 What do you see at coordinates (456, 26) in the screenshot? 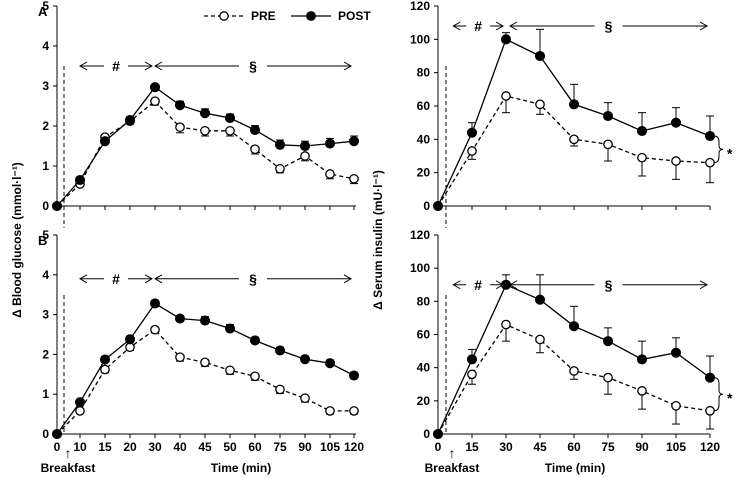
I see `insulin-top-hash-arrowhead-left` at bounding box center [456, 26].